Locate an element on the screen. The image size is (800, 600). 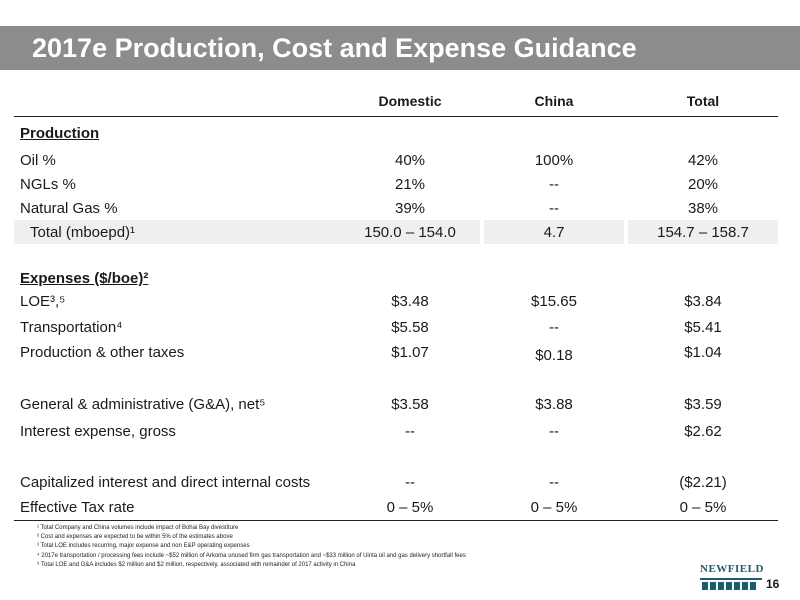
page-number: 16 is located at coordinates (773, 584).